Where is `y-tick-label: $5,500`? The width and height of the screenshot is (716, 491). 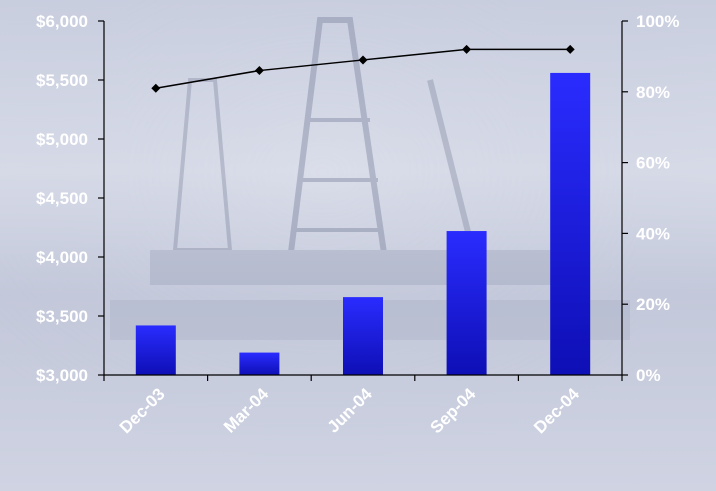
y-tick-label: $5,500 is located at coordinates (62, 80).